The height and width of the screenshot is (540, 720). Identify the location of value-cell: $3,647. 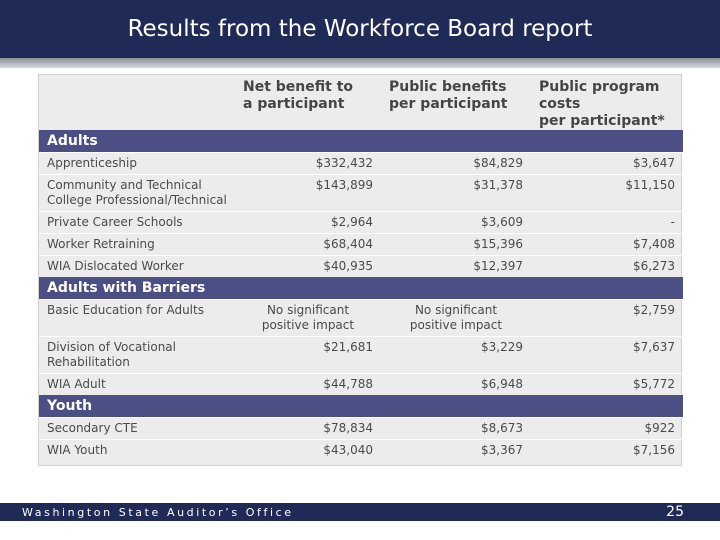
(607, 163).